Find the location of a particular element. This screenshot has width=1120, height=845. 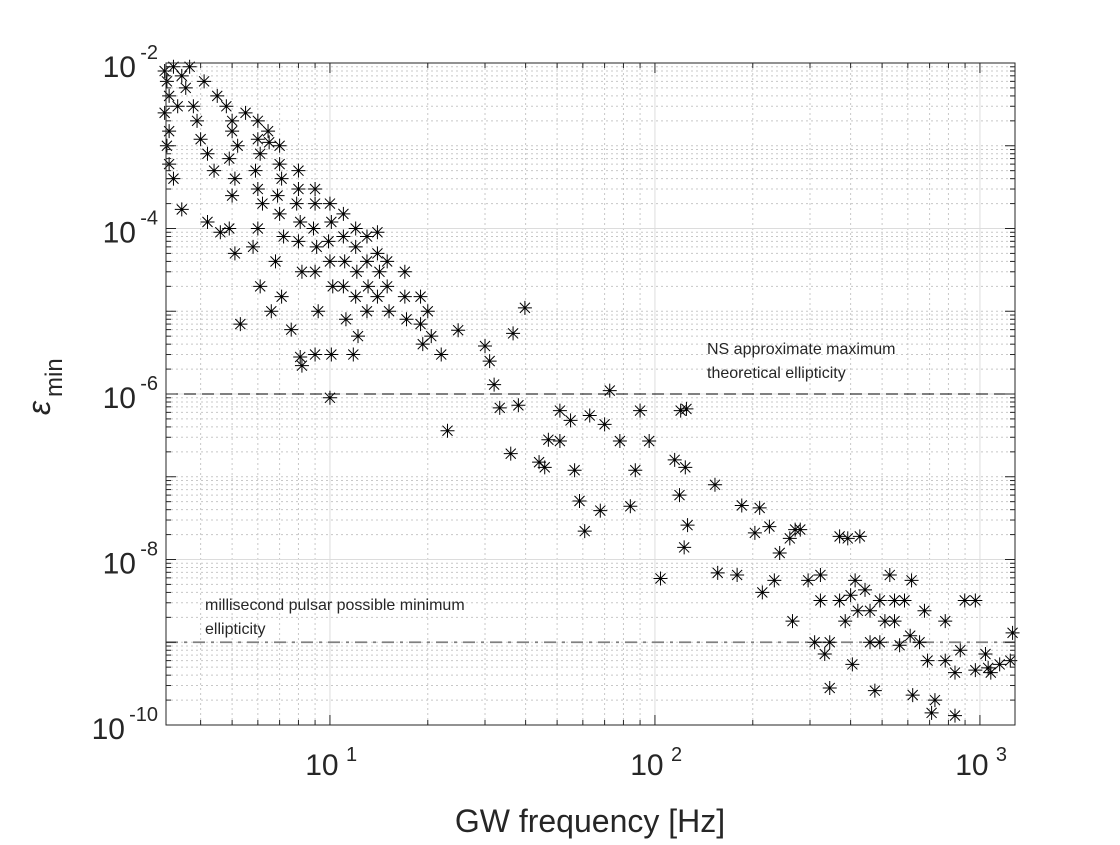

y-tick-label-exponent: -6 is located at coordinates (149, 384).